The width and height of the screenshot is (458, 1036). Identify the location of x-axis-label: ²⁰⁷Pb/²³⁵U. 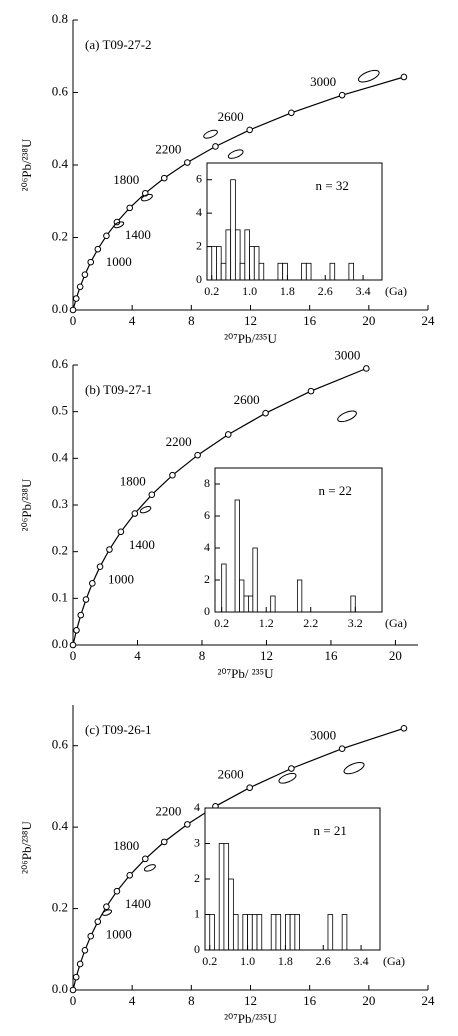
(250, 338).